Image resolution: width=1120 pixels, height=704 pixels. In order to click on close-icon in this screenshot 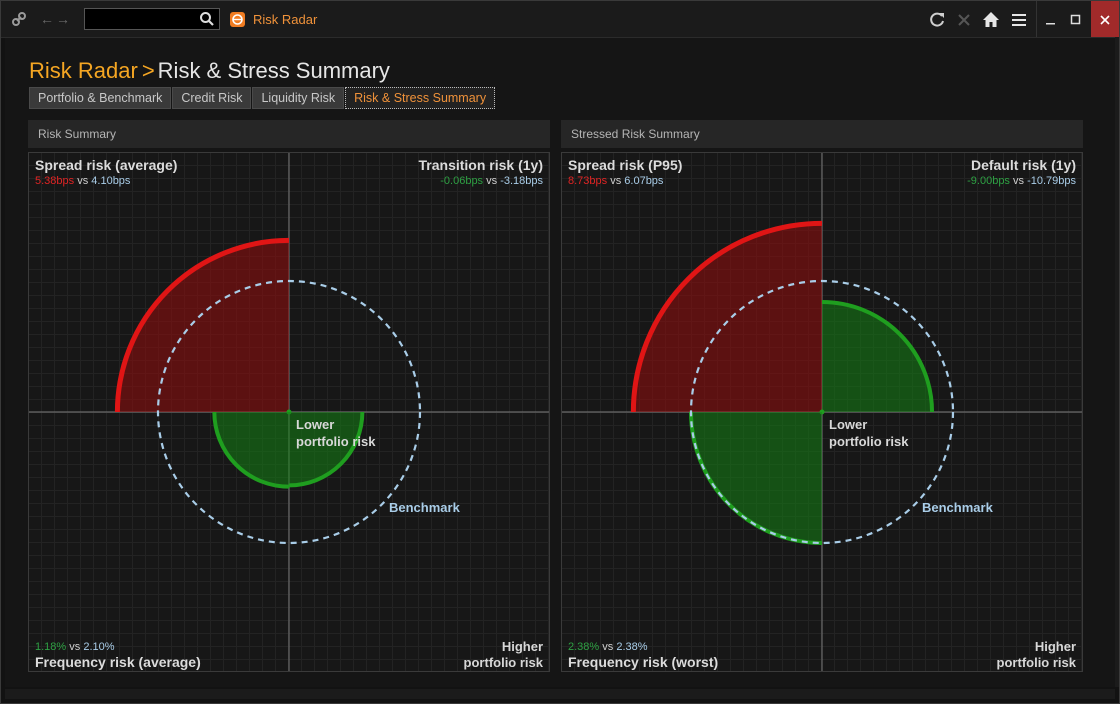, I will do `click(1105, 20)`.